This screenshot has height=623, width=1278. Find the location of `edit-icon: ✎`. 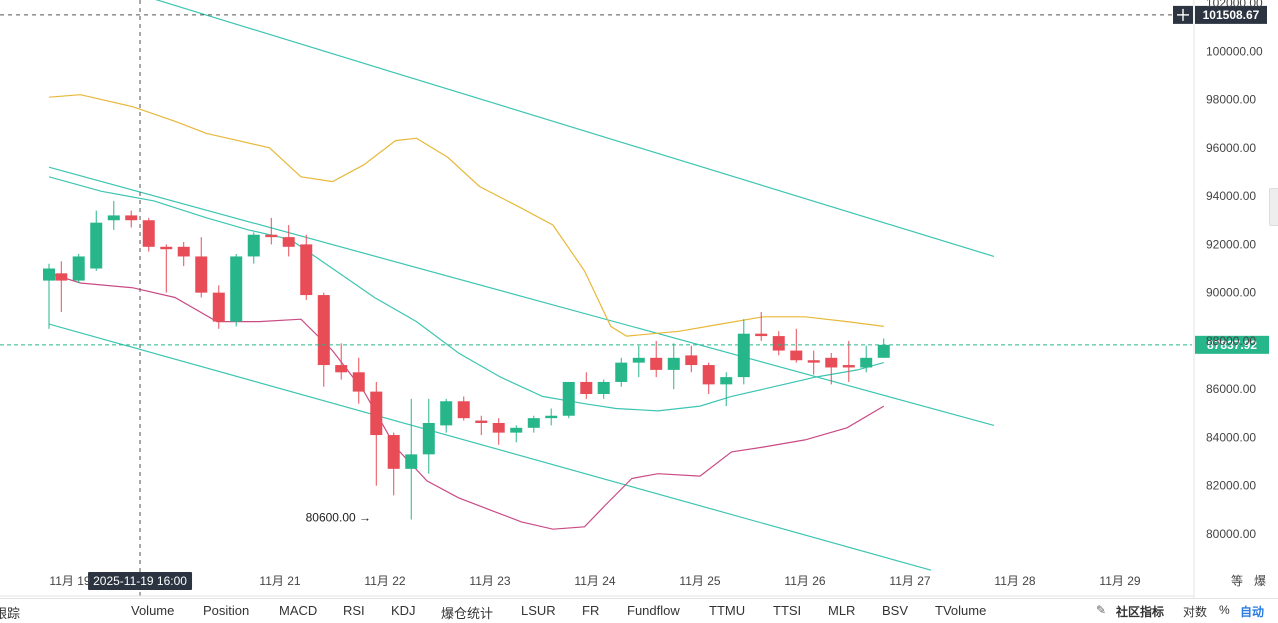

edit-icon: ✎ is located at coordinates (1101, 610).